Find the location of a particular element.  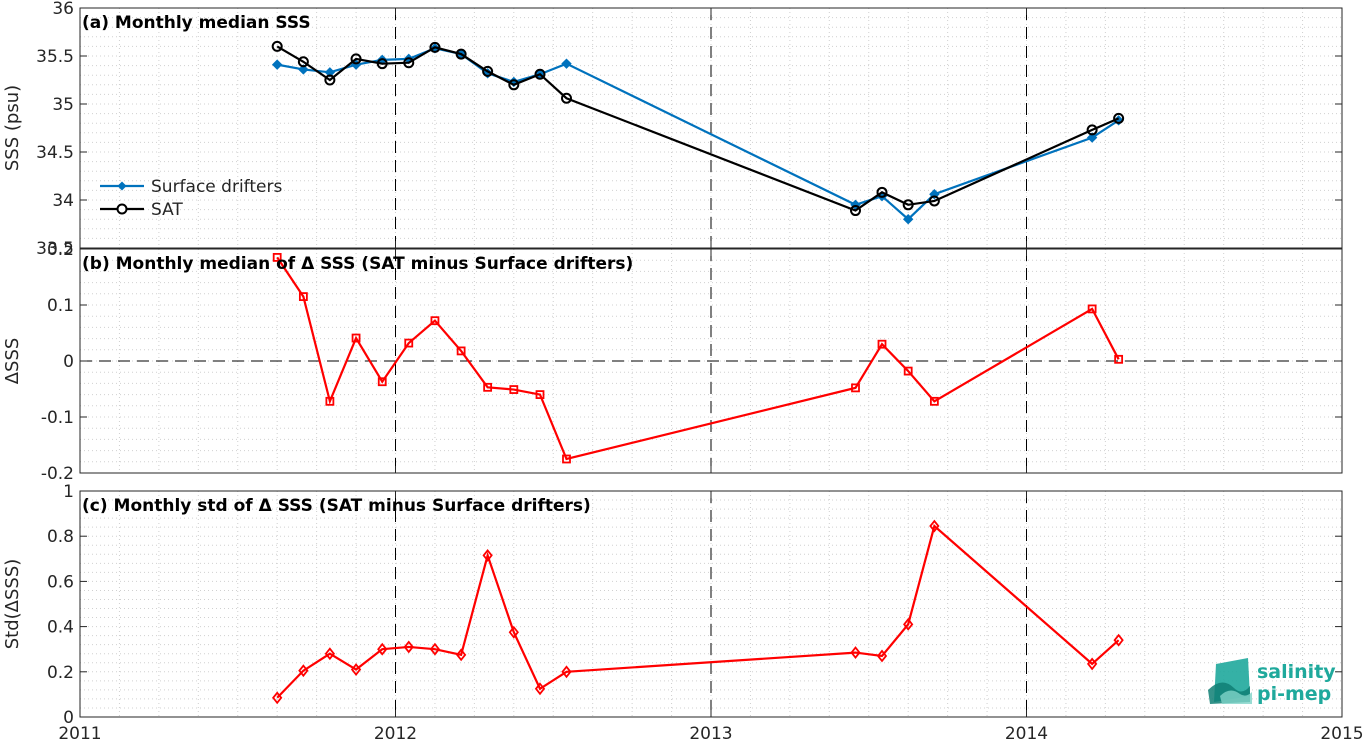

legend: Surface drifters SAT is located at coordinates (191, 198).